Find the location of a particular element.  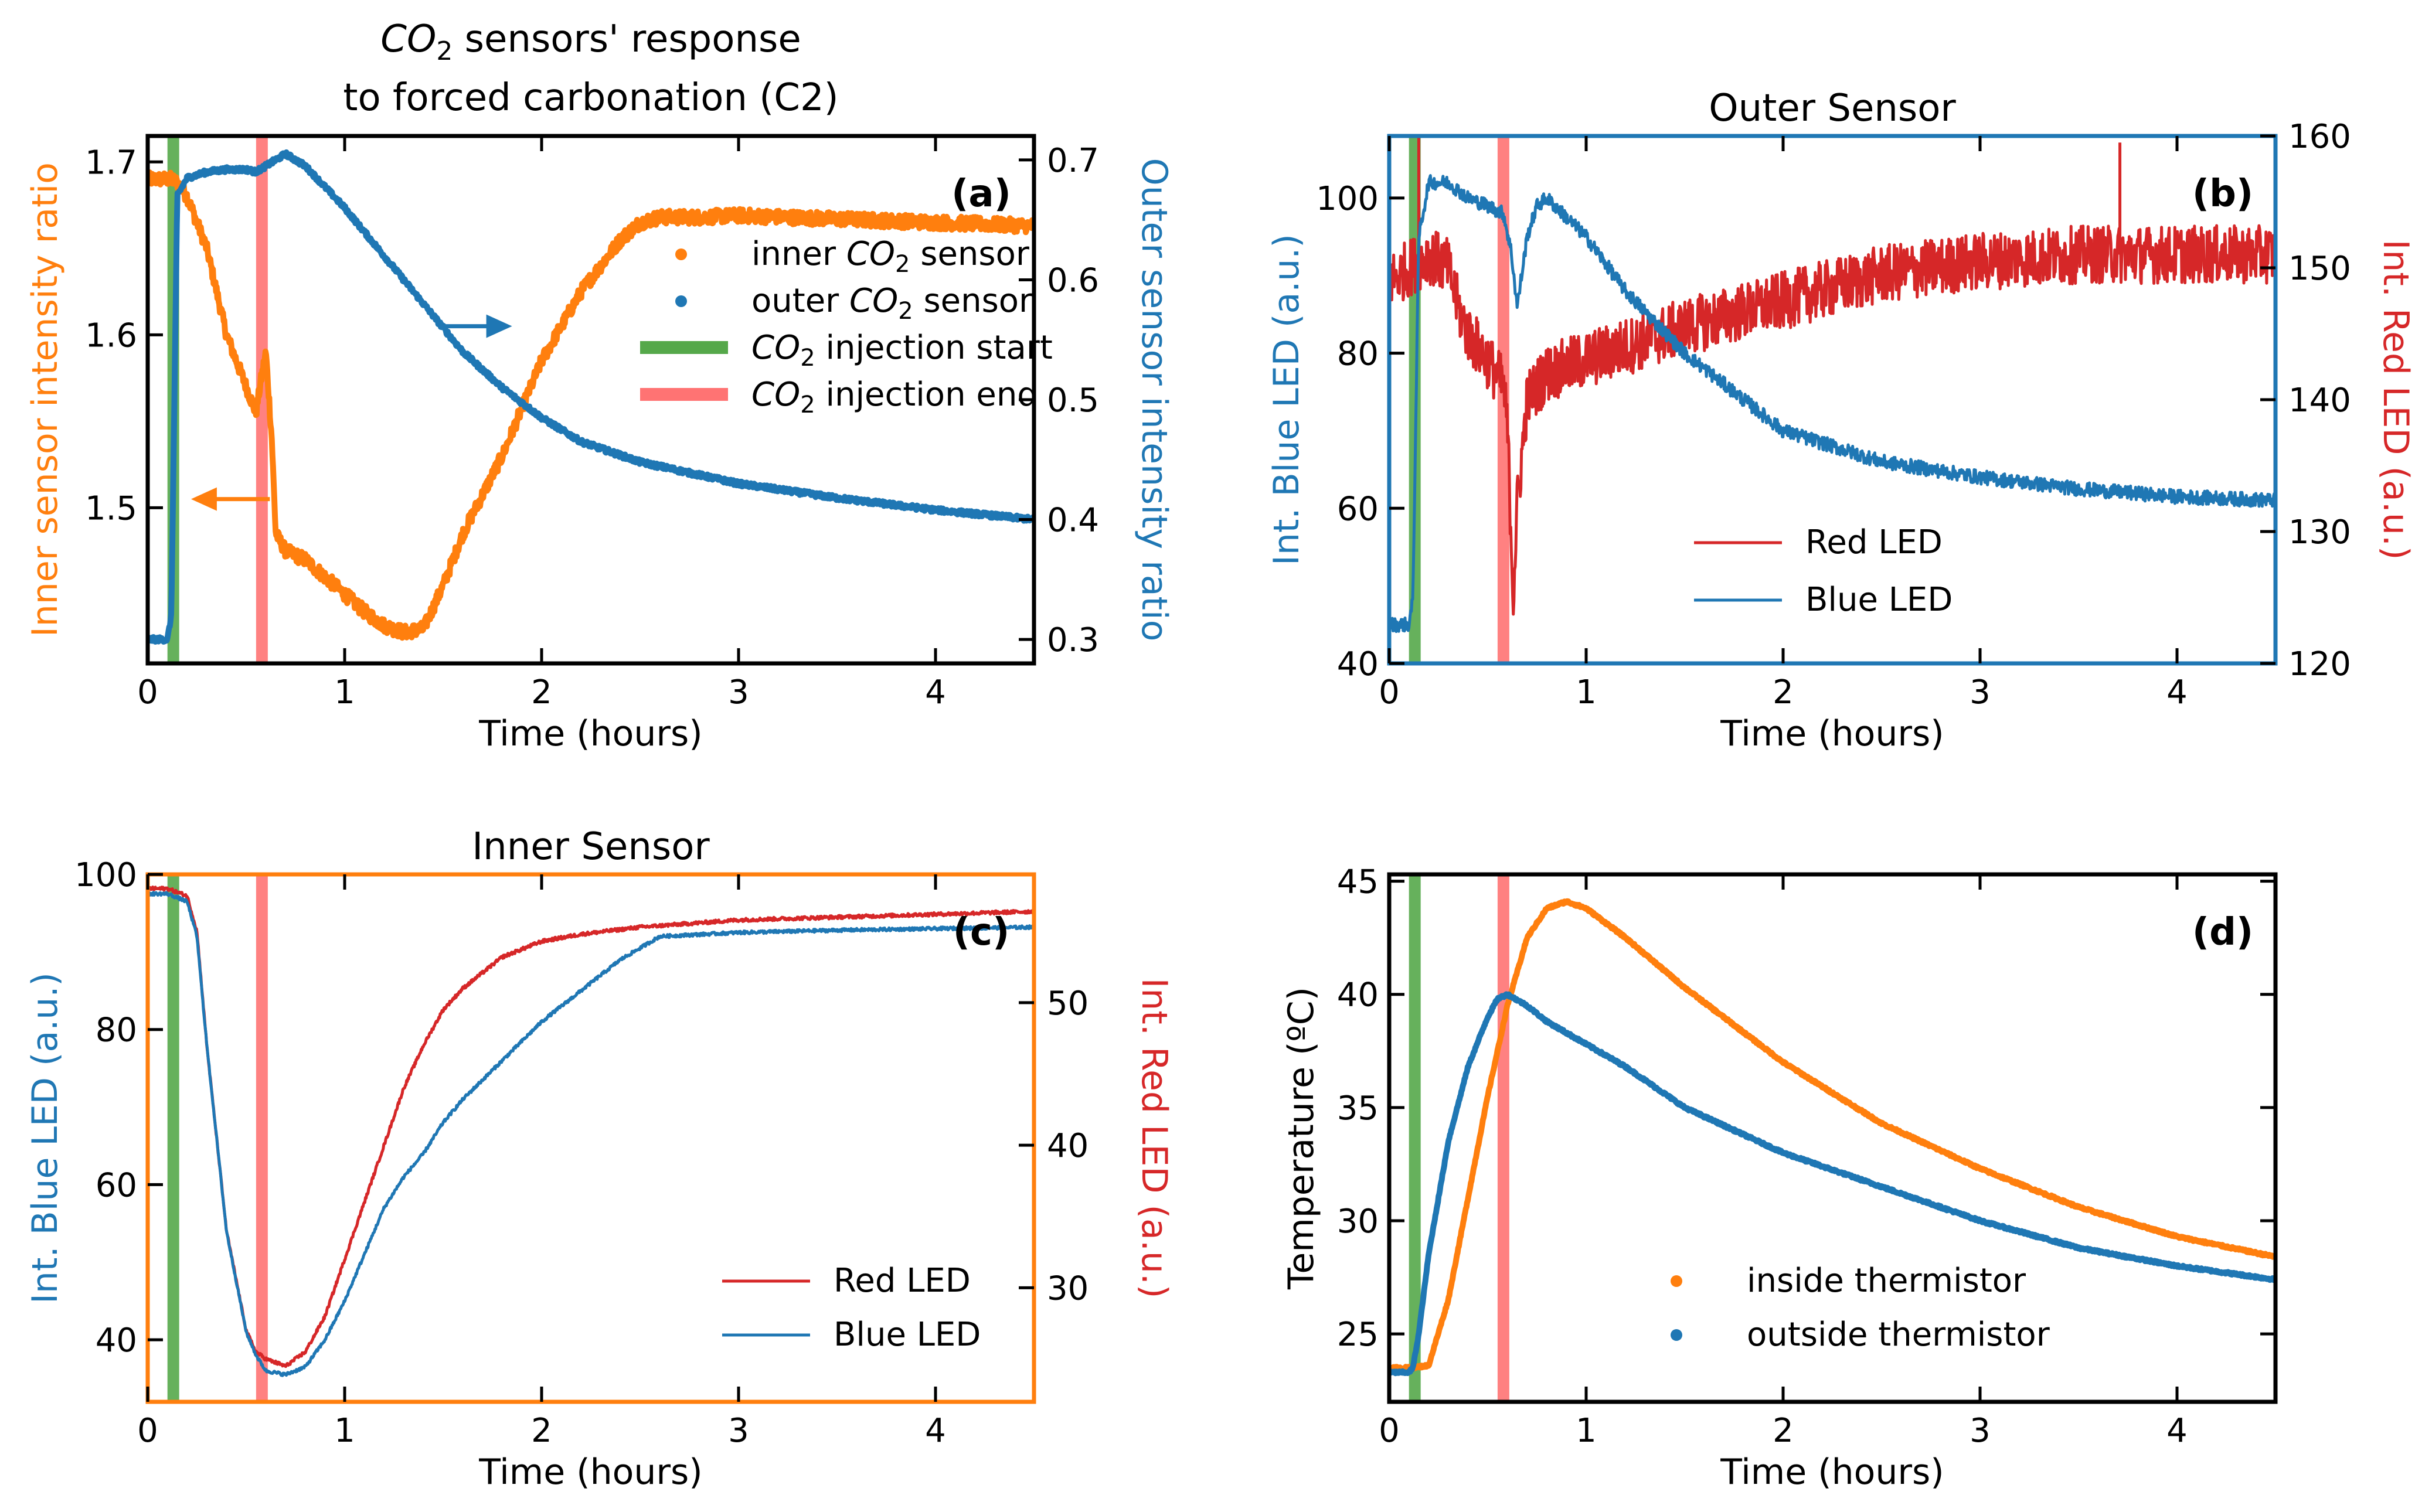

panel-label-d: (d) is located at coordinates (2222, 932).